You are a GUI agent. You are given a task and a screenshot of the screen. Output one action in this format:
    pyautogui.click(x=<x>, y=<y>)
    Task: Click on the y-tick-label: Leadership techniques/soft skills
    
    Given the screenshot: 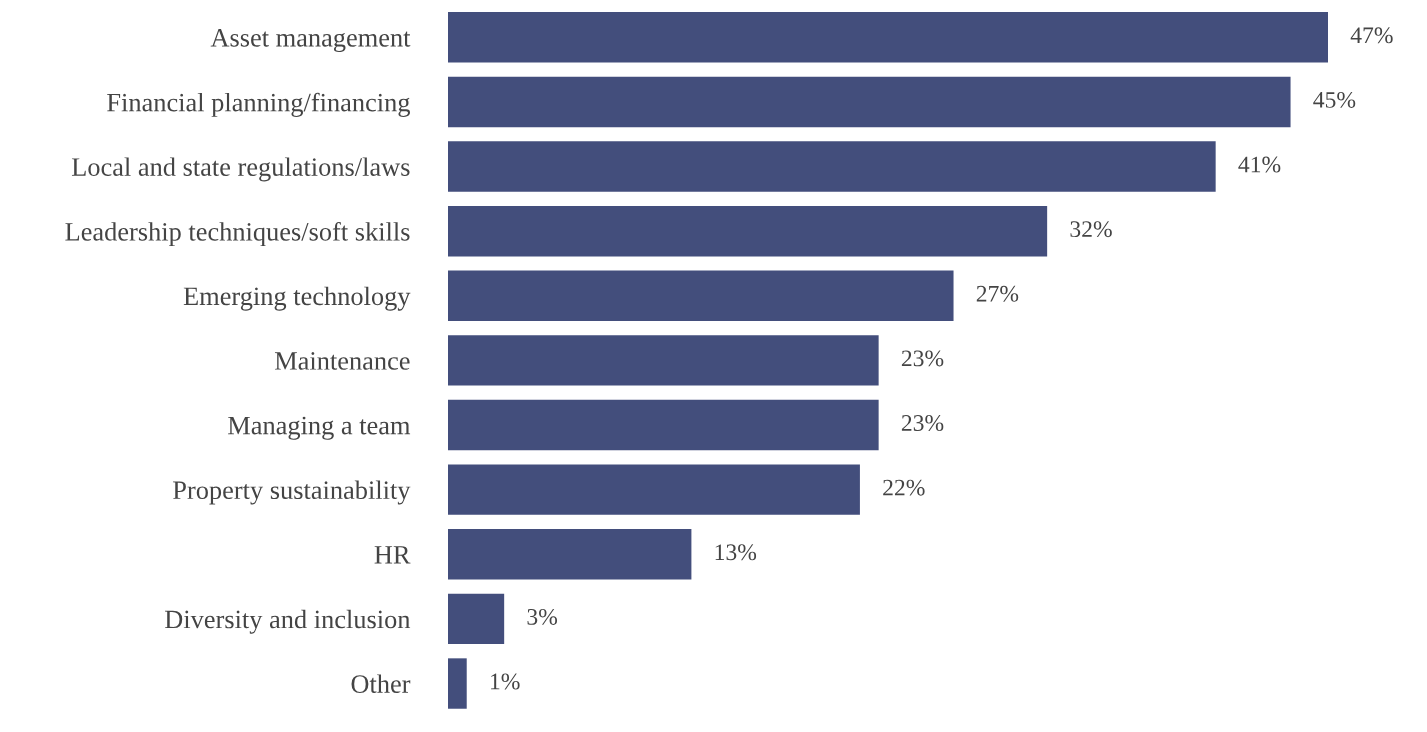 What is the action you would take?
    pyautogui.click(x=237, y=234)
    